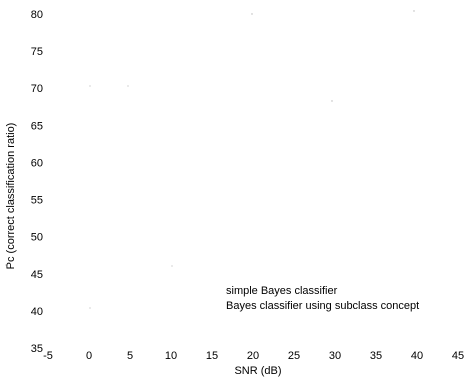 The height and width of the screenshot is (378, 466). I want to click on x-tick-label: 25, so click(294, 356).